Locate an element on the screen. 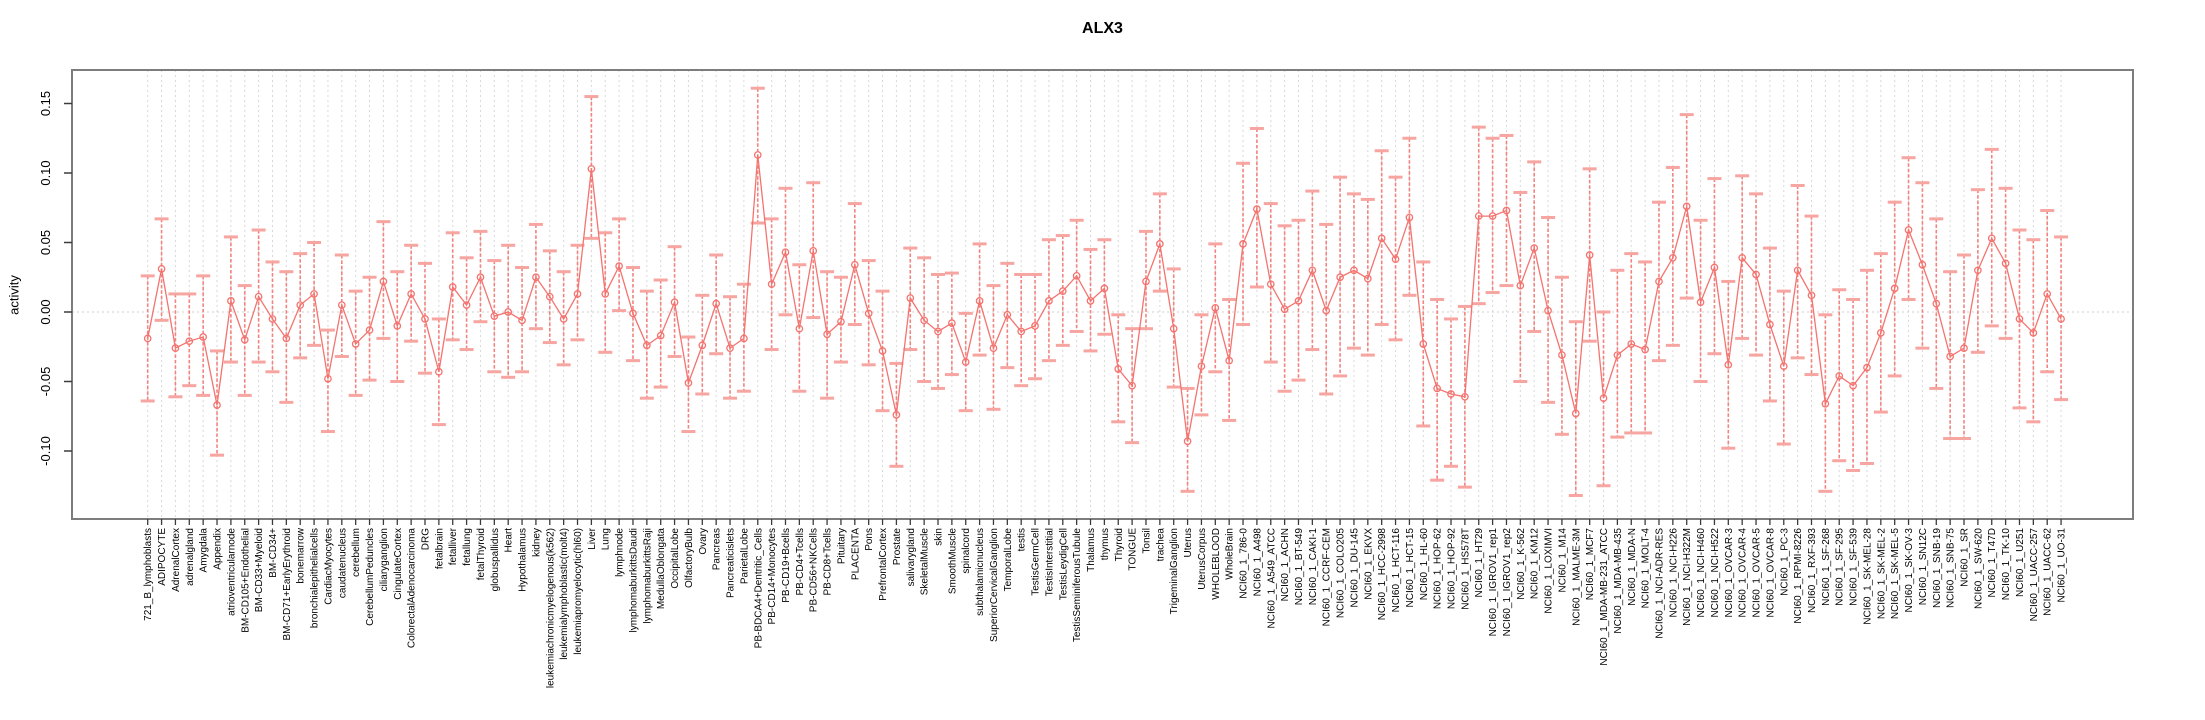  x-category-label: NCI60_1_M14 is located at coordinates (1562, 560).